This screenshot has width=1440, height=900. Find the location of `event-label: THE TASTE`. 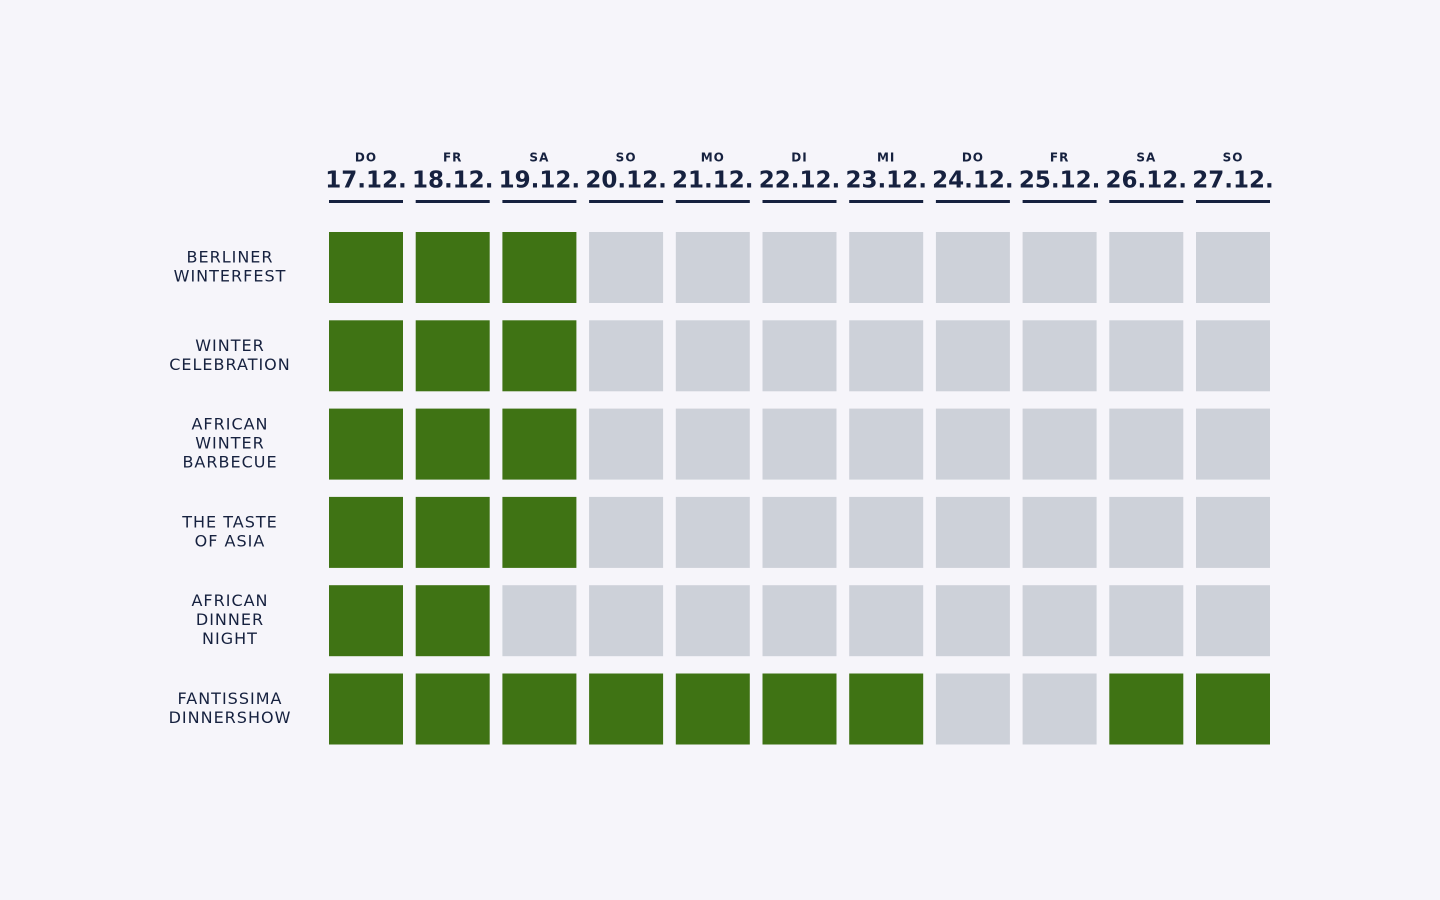

event-label: THE TASTE is located at coordinates (229, 521).